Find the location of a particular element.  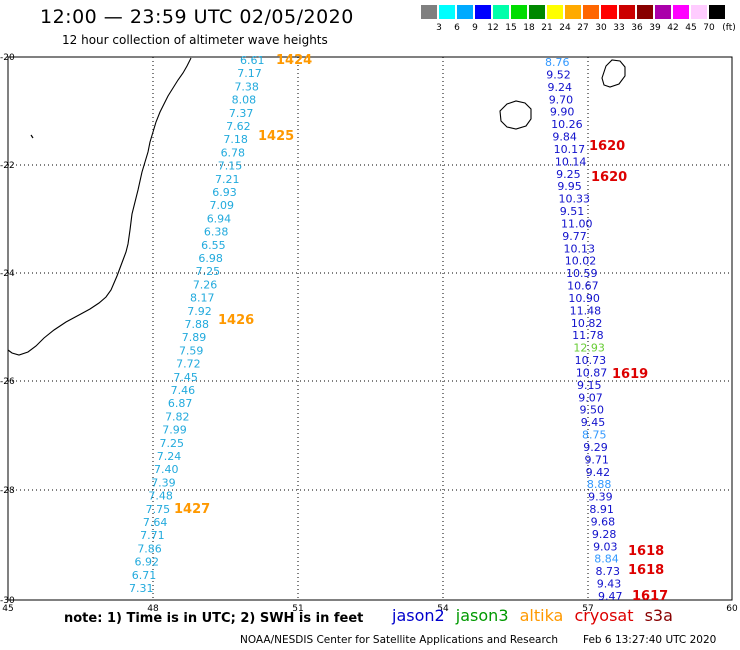

madagascar-coast is located at coordinates (99, 206).